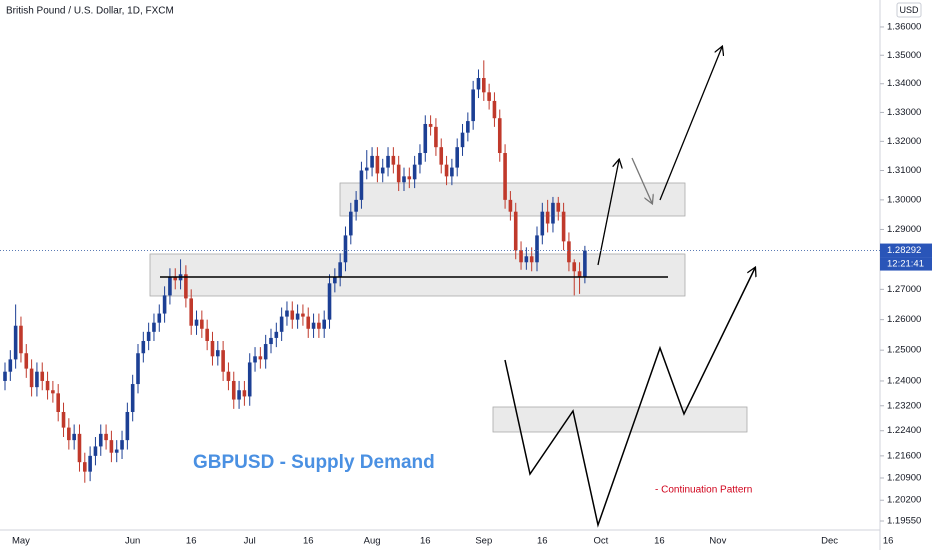 The image size is (932, 550). I want to click on y-tick-label: 1.27000, so click(904, 289).